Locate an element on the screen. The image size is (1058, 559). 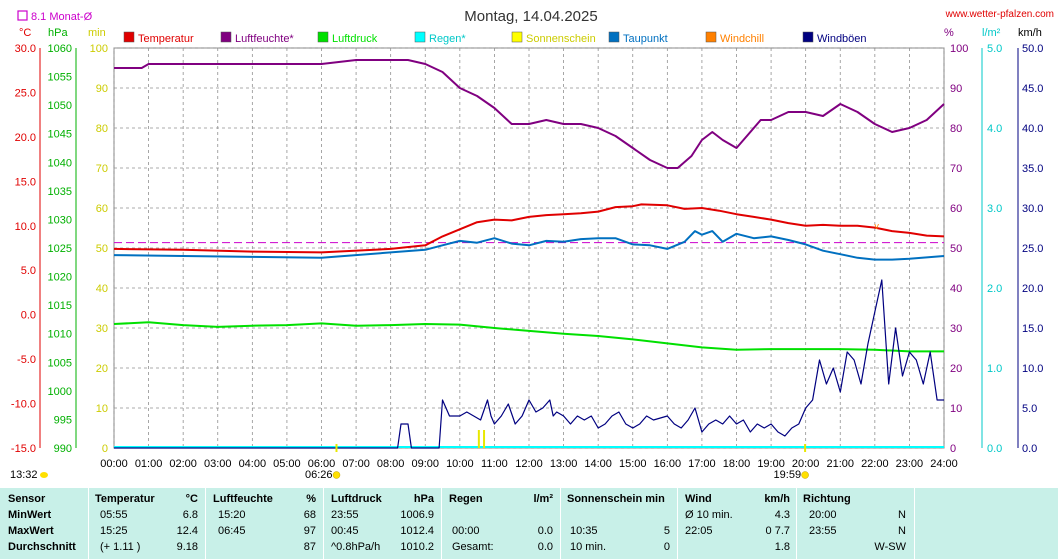
summary-temp-value: 12.4 is located at coordinates (187, 531).